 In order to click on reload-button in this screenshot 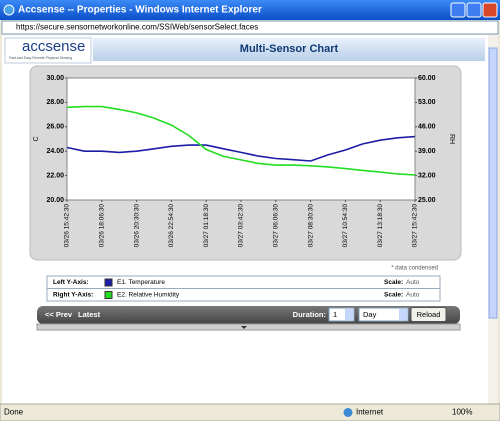, I will do `click(428, 314)`.